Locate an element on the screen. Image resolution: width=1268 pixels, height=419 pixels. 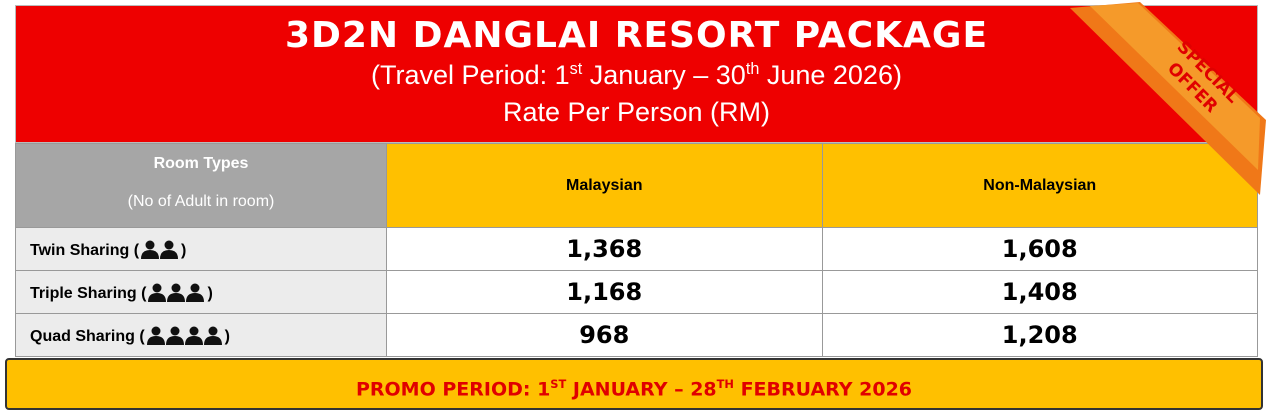
text: Room Types is located at coordinates (201, 163).